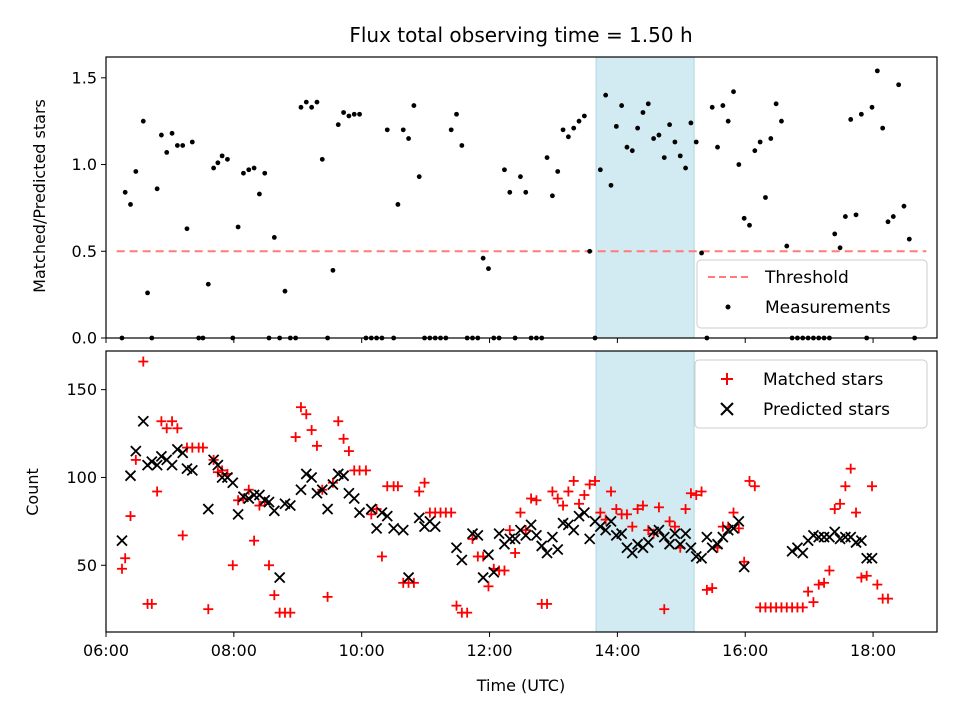 Image resolution: width=960 pixels, height=720 pixels. I want to click on x-tick-label: 12:00, so click(489, 650).